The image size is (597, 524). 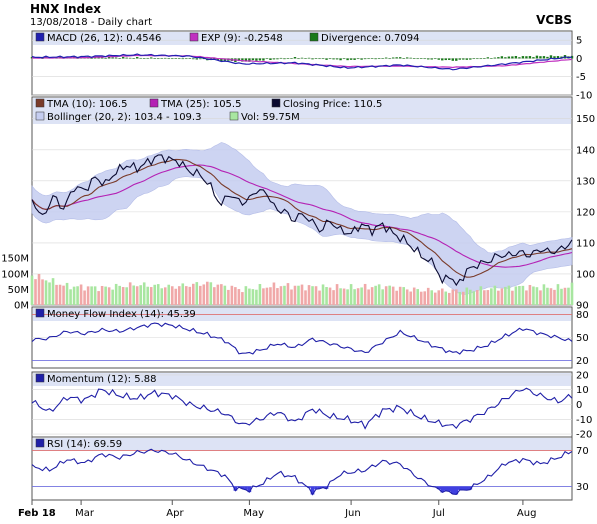 What do you see at coordinates (585, 212) in the screenshot?
I see `price-tick-3: 120` at bounding box center [585, 212].